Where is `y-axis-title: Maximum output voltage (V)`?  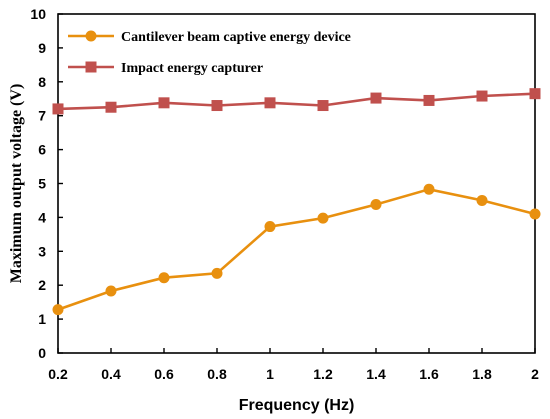
y-axis-title: Maximum output voltage (V) is located at coordinates (16, 184).